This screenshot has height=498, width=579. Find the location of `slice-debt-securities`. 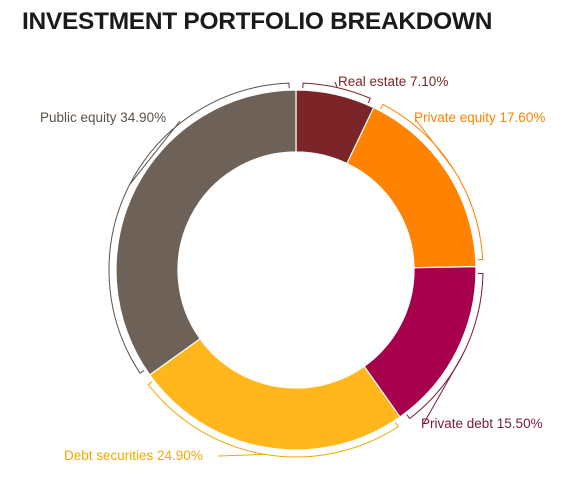

slice-debt-securities is located at coordinates (274, 394).